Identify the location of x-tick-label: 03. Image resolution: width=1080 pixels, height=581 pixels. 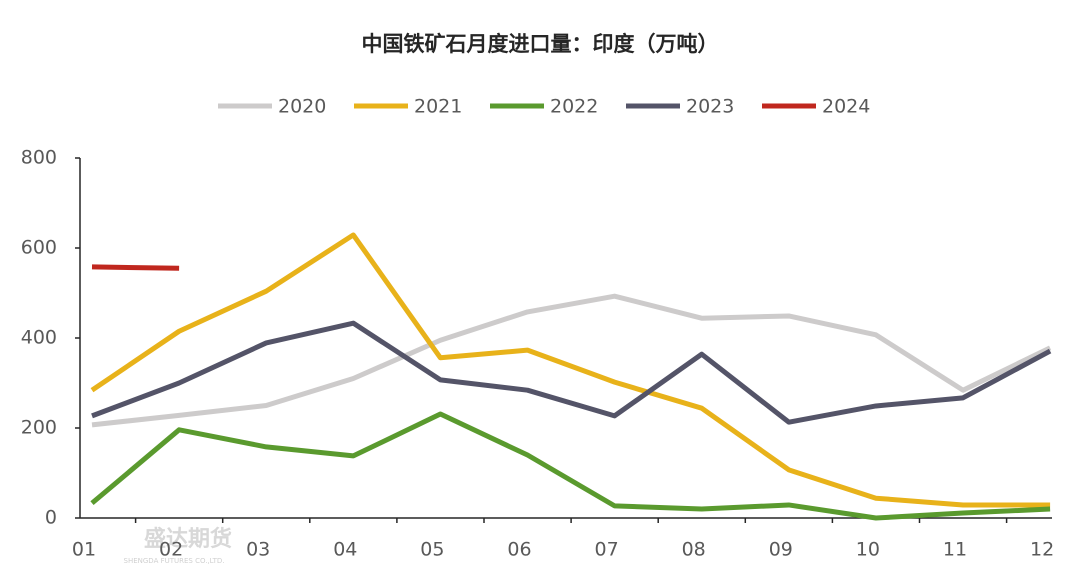
(258, 550).